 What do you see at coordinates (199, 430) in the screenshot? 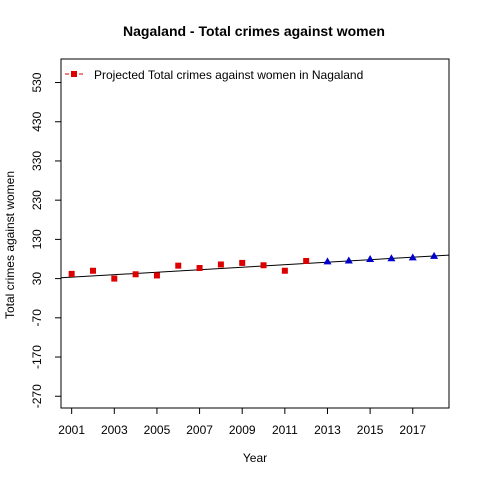
I see `x-tick-label: 2007` at bounding box center [199, 430].